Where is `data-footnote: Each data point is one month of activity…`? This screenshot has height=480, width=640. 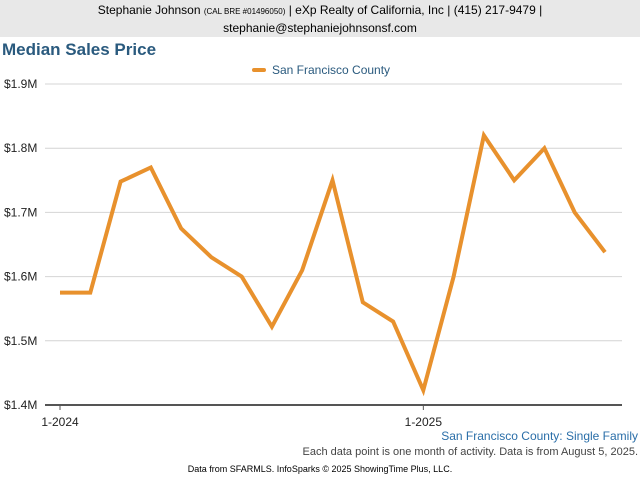 data-footnote: Each data point is one month of activity… is located at coordinates (470, 452).